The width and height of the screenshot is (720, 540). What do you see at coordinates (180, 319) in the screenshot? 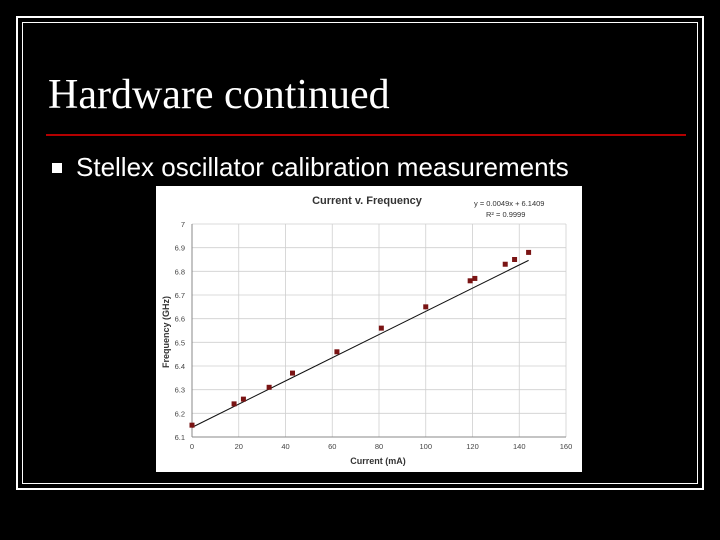
I see `y-tick-label: 6.6` at bounding box center [180, 319].